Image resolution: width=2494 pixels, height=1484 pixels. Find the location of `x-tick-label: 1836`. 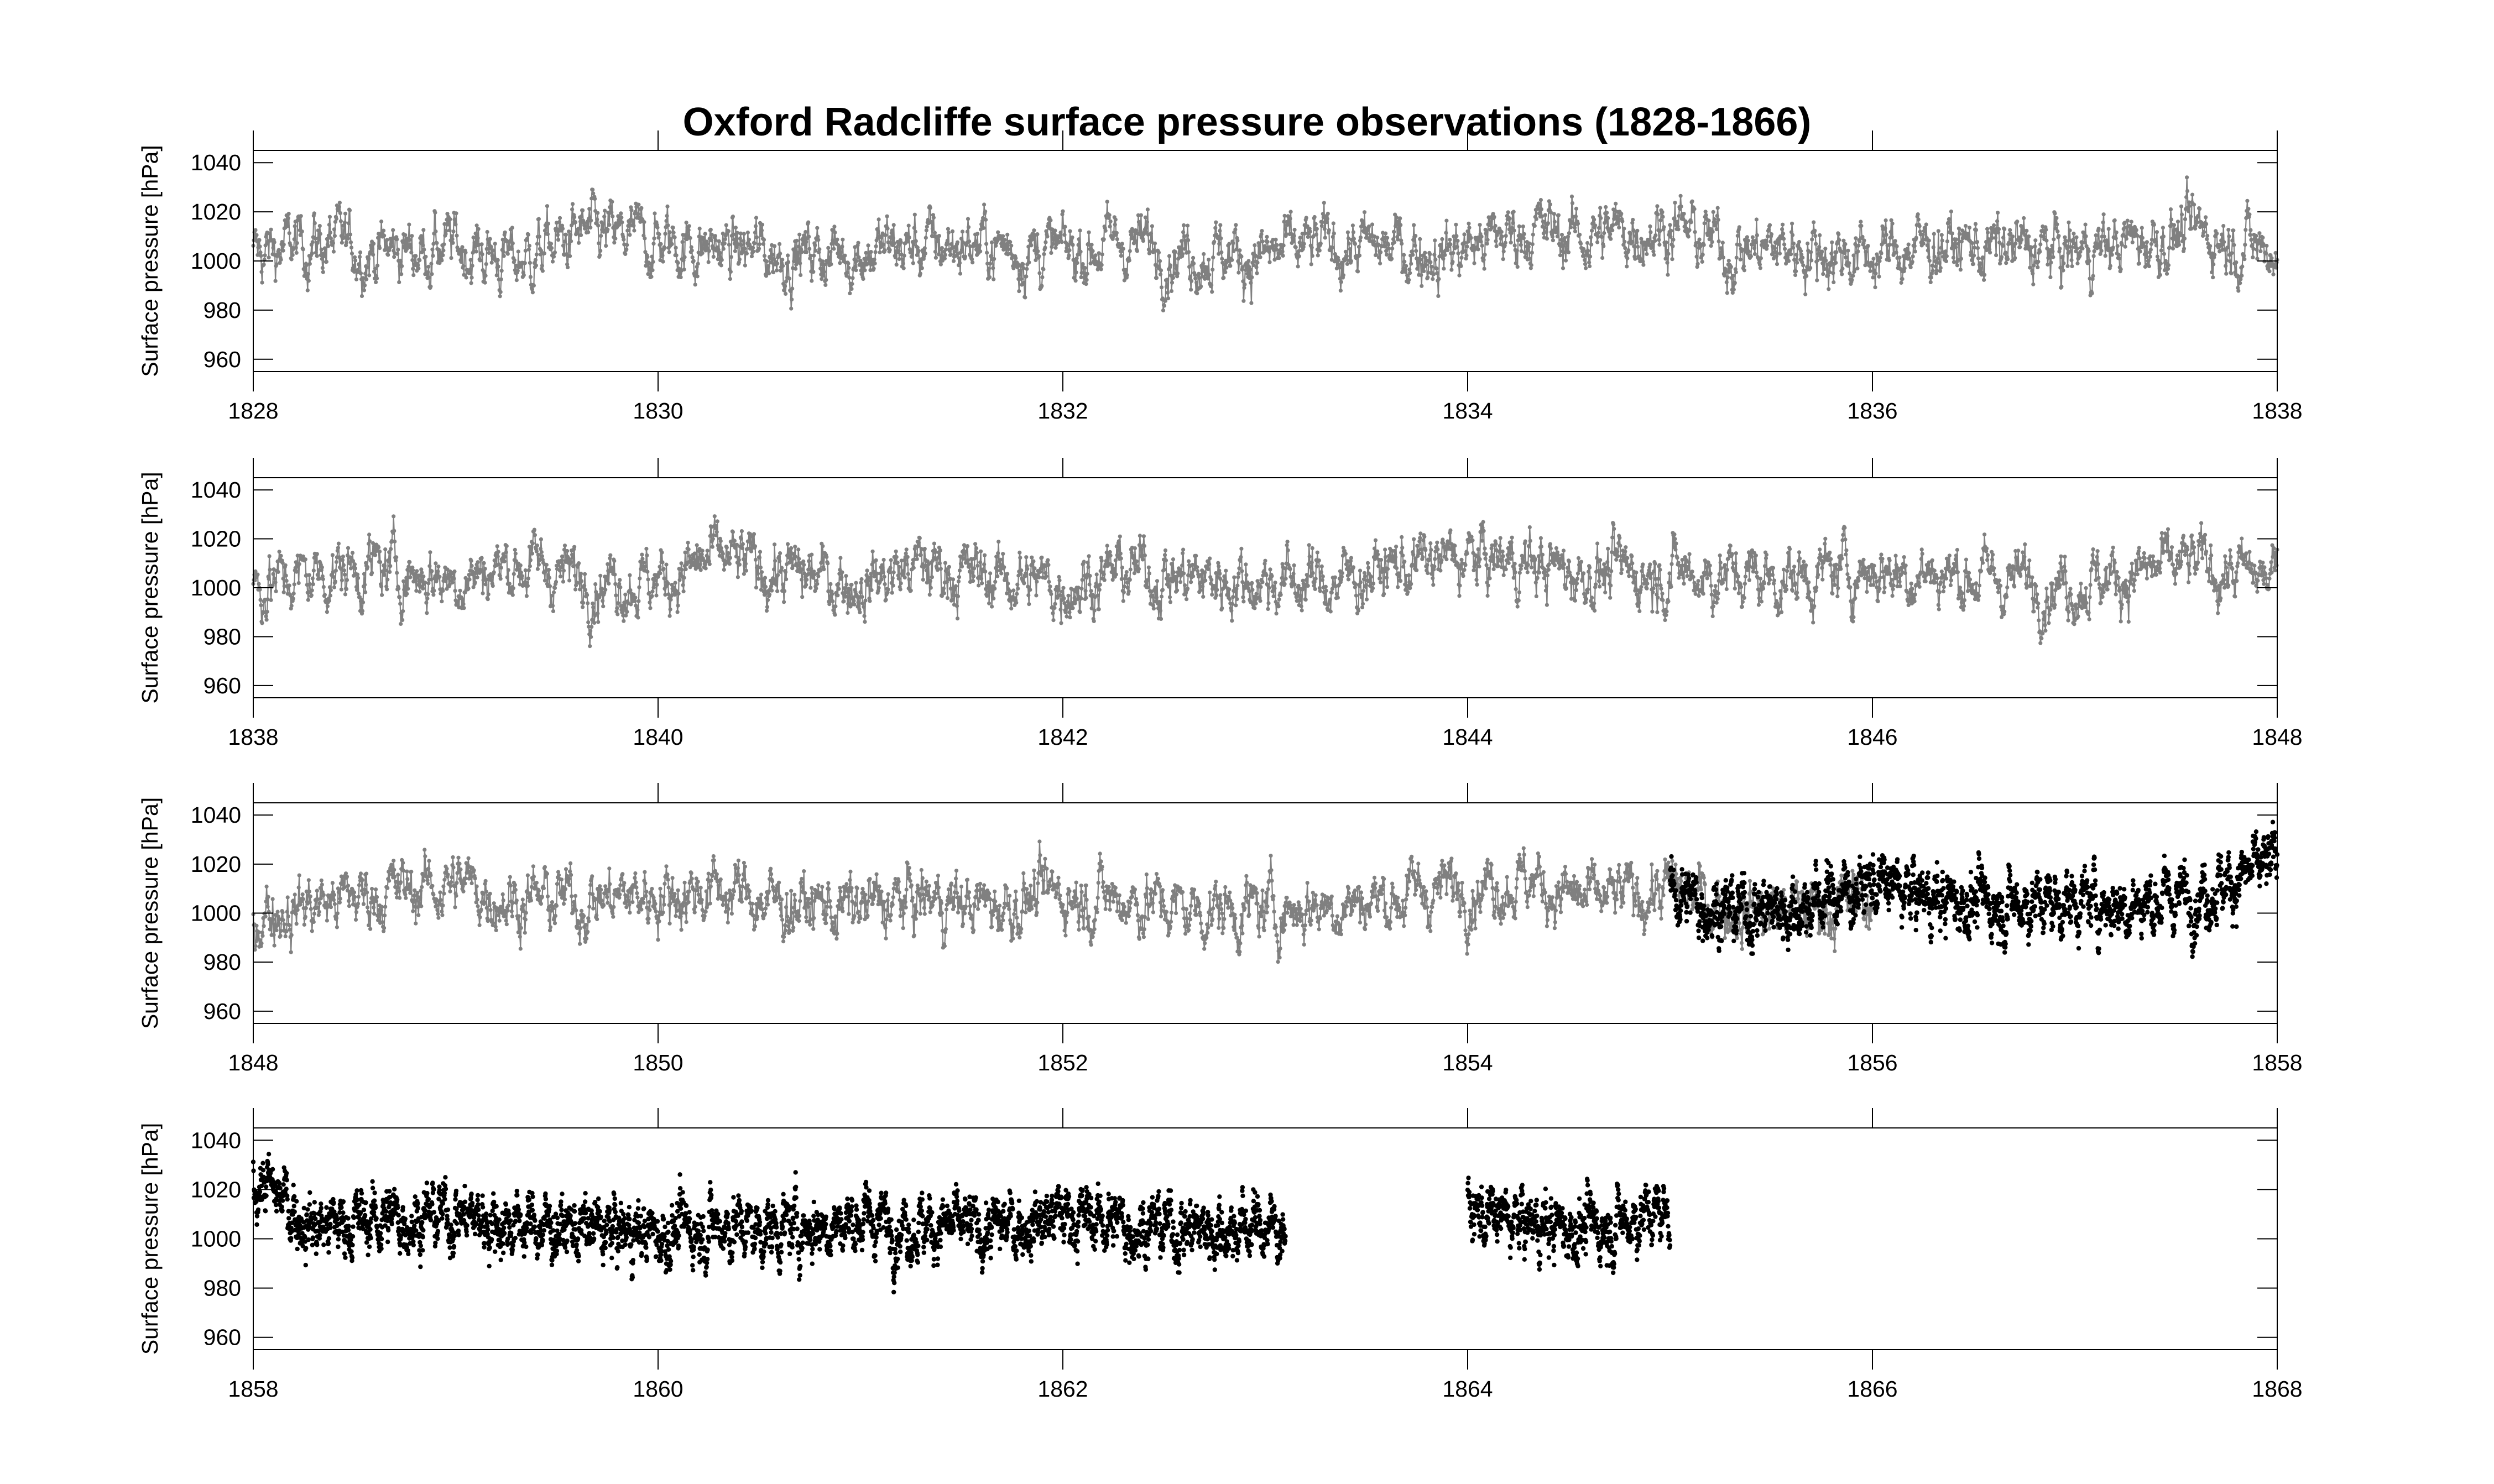

x-tick-label: 1836 is located at coordinates (1872, 411).